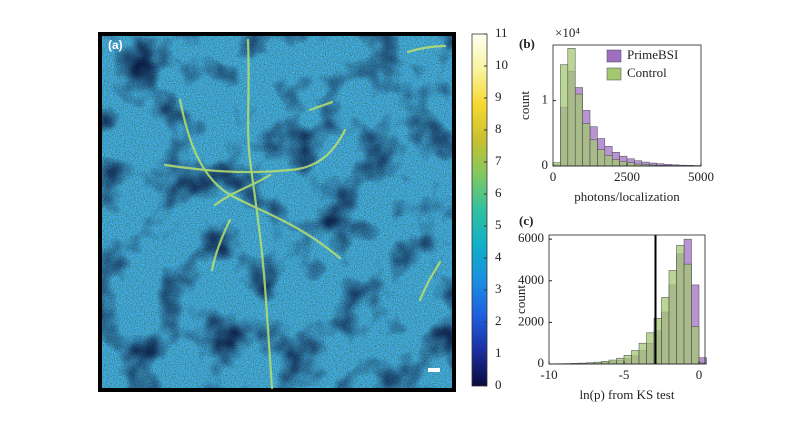 This screenshot has height=422, width=800. Describe the element at coordinates (498, 96) in the screenshot. I see `colorbar-tick-label: 9` at that location.